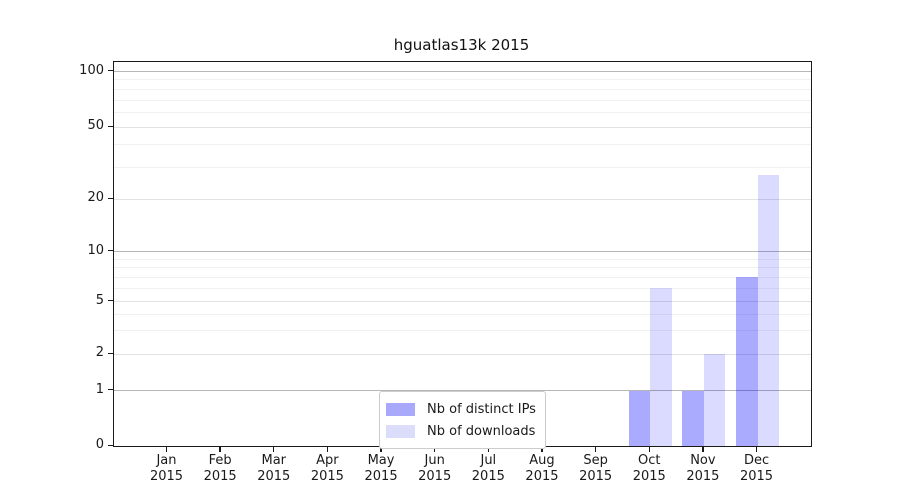 This screenshot has width=900, height=500. Describe the element at coordinates (220, 468) in the screenshot. I see `x-tick-label-feb: Feb 2015` at that location.